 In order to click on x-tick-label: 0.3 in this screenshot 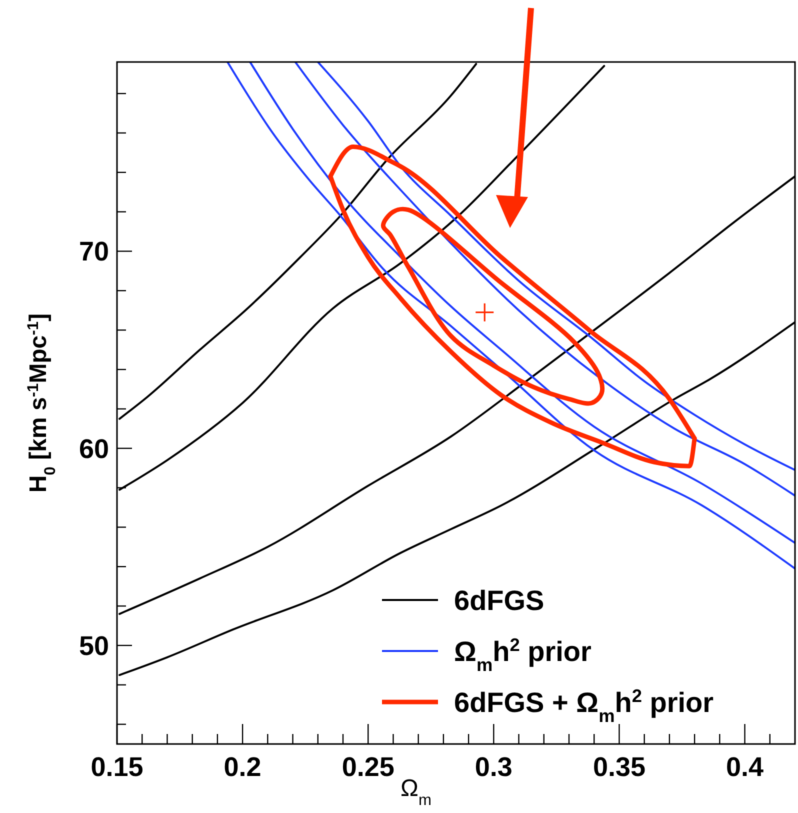, I will do `click(493, 767)`.